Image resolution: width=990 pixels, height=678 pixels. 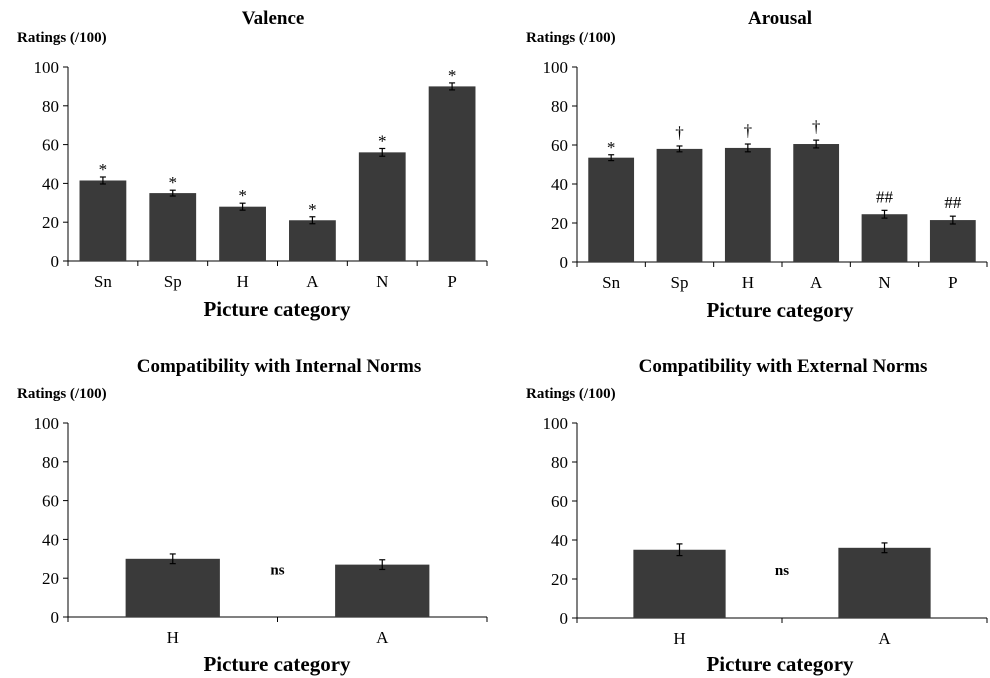 What do you see at coordinates (273, 18) in the screenshot?
I see `chart-title: Valence` at bounding box center [273, 18].